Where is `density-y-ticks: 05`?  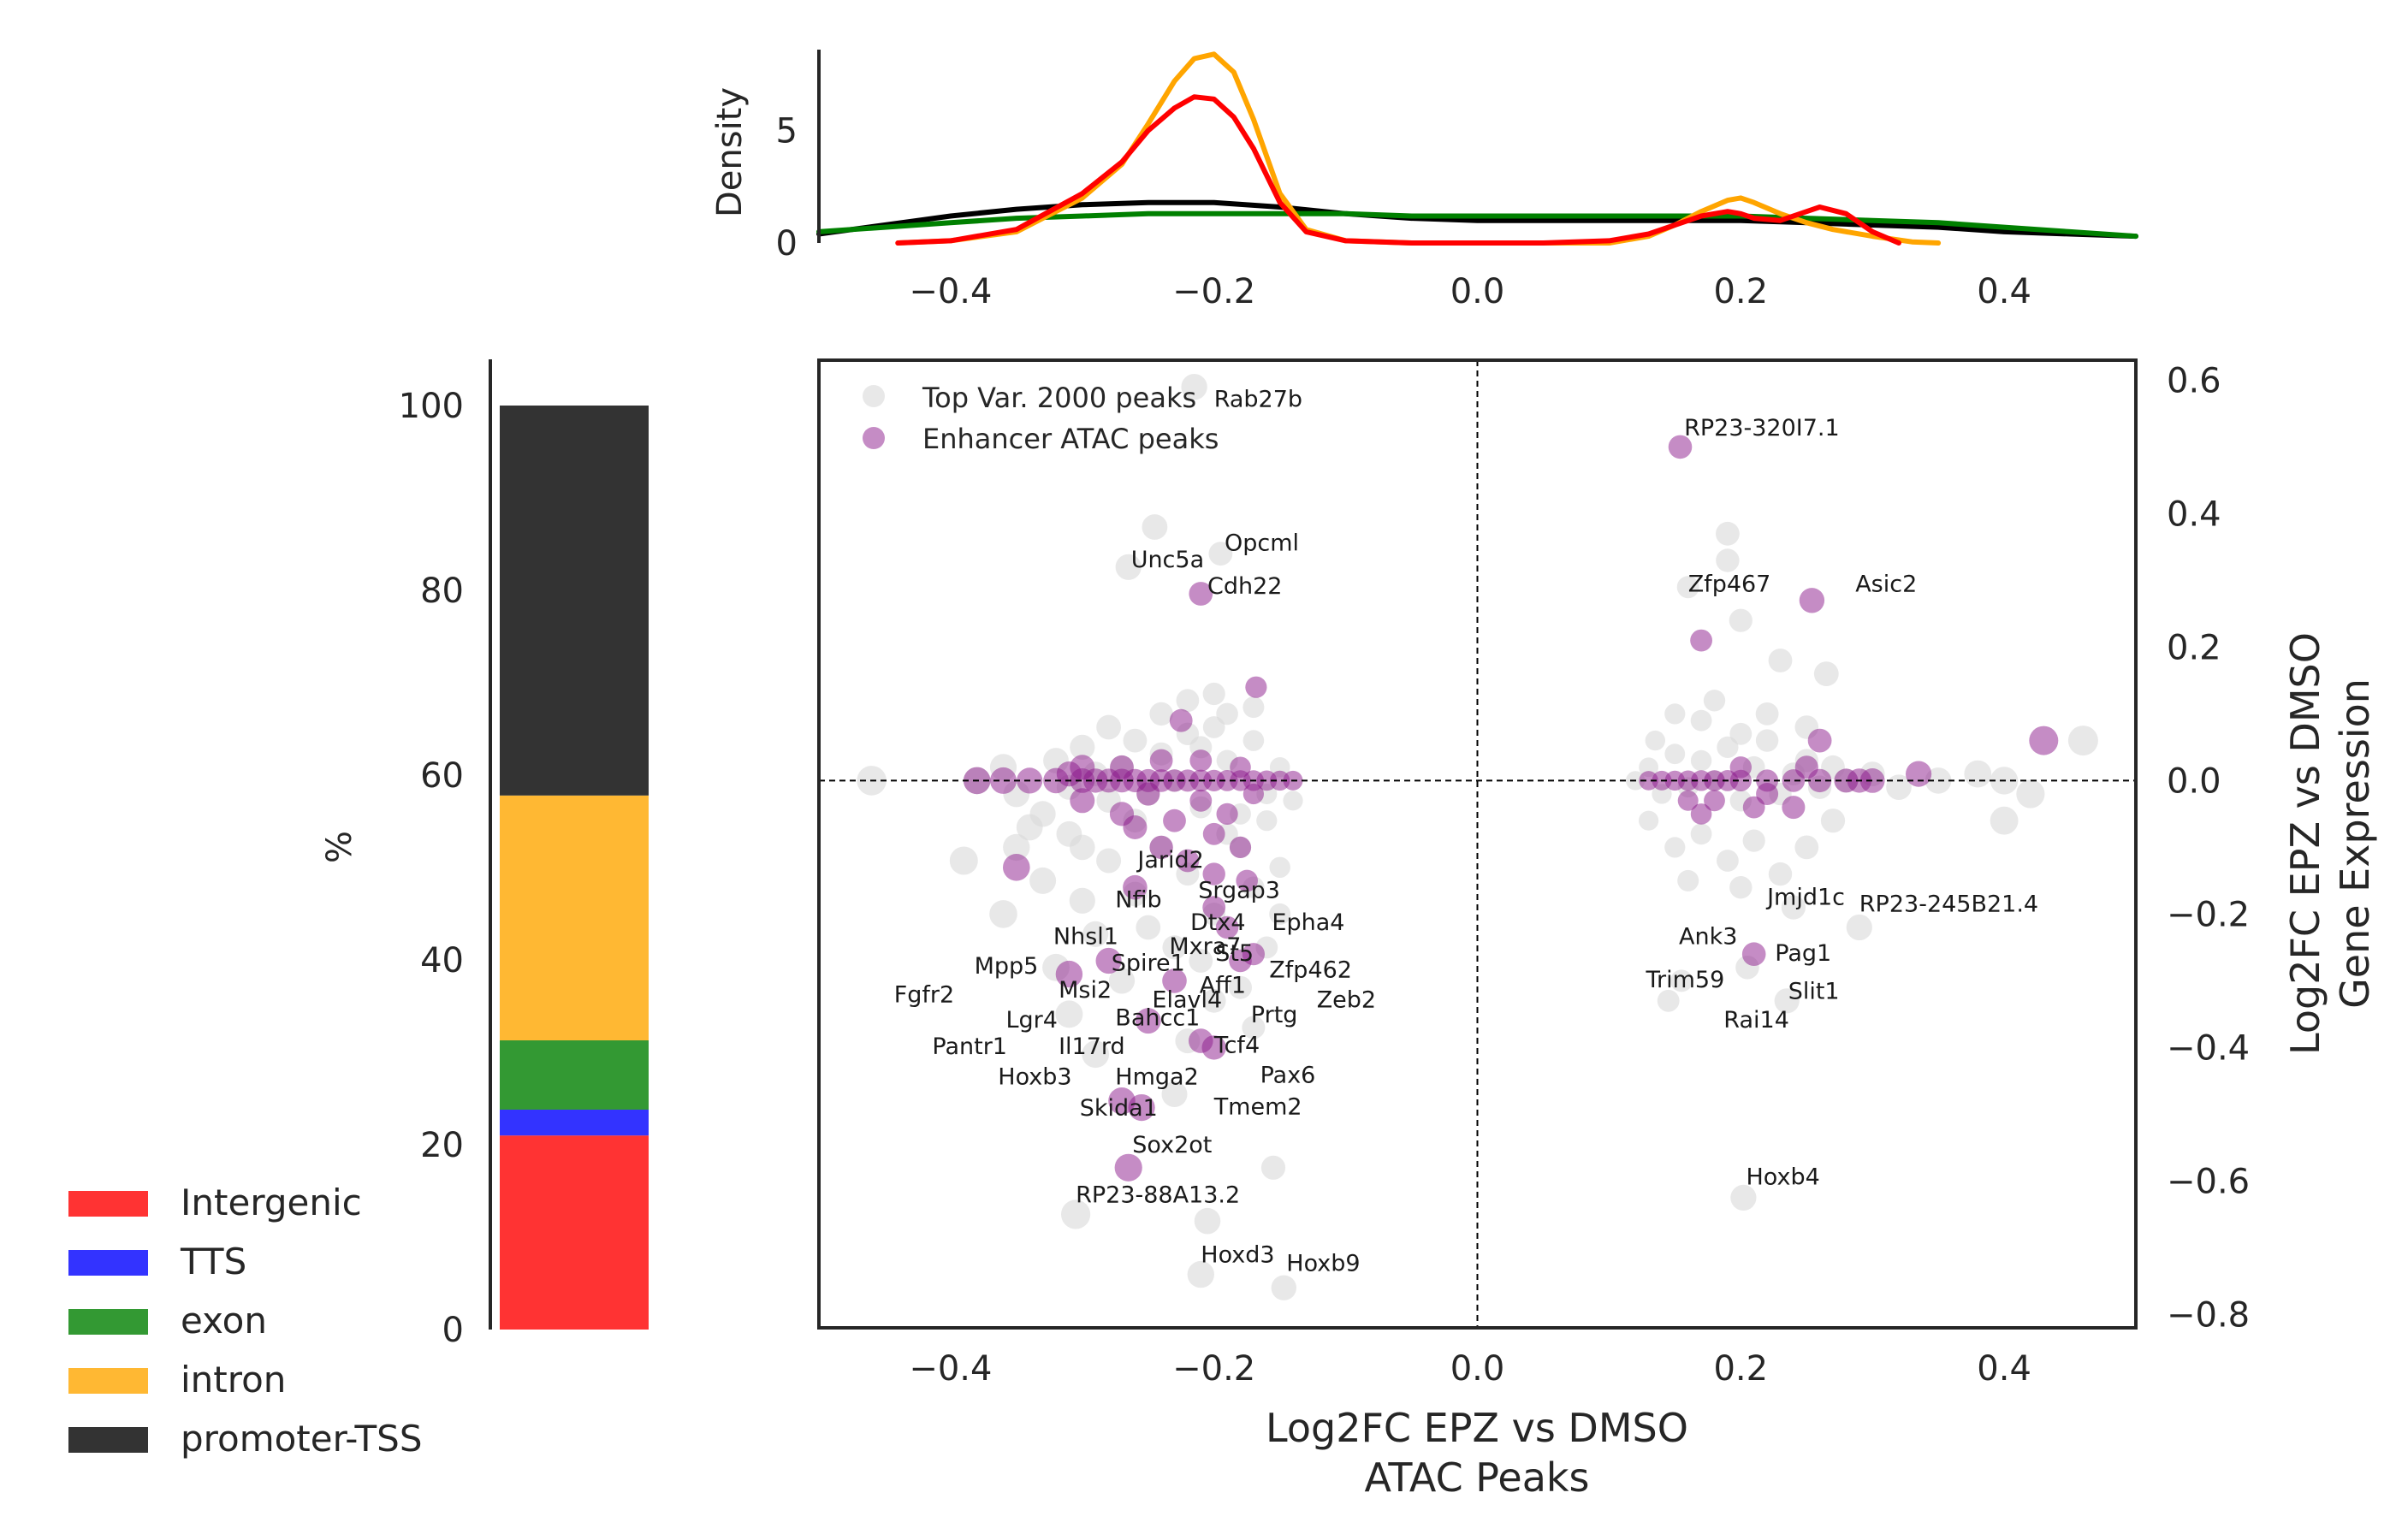 density-y-ticks: 05 is located at coordinates (787, 188).